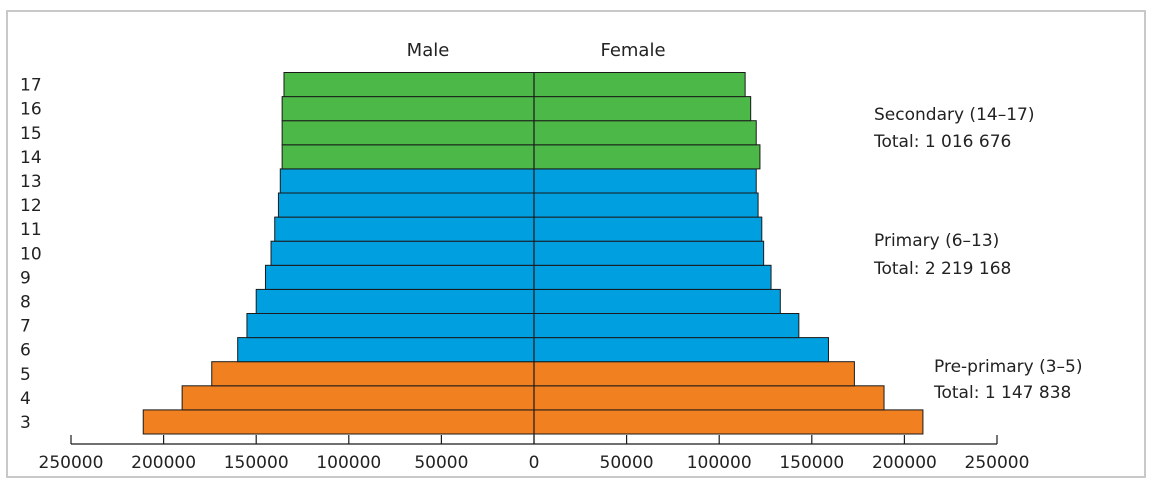 The height and width of the screenshot is (484, 1153). Describe the element at coordinates (1008, 367) in the screenshot. I see `group-label-pre-primary: Pre-primary (3–5)` at that location.